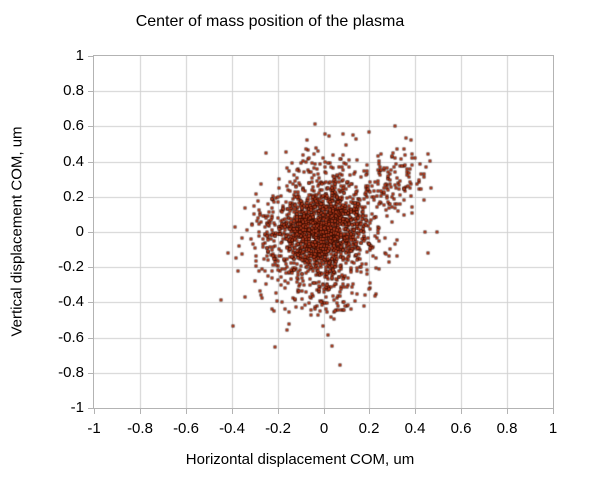 The image size is (600, 492). I want to click on y-tick-label: 0.6, so click(73, 125).